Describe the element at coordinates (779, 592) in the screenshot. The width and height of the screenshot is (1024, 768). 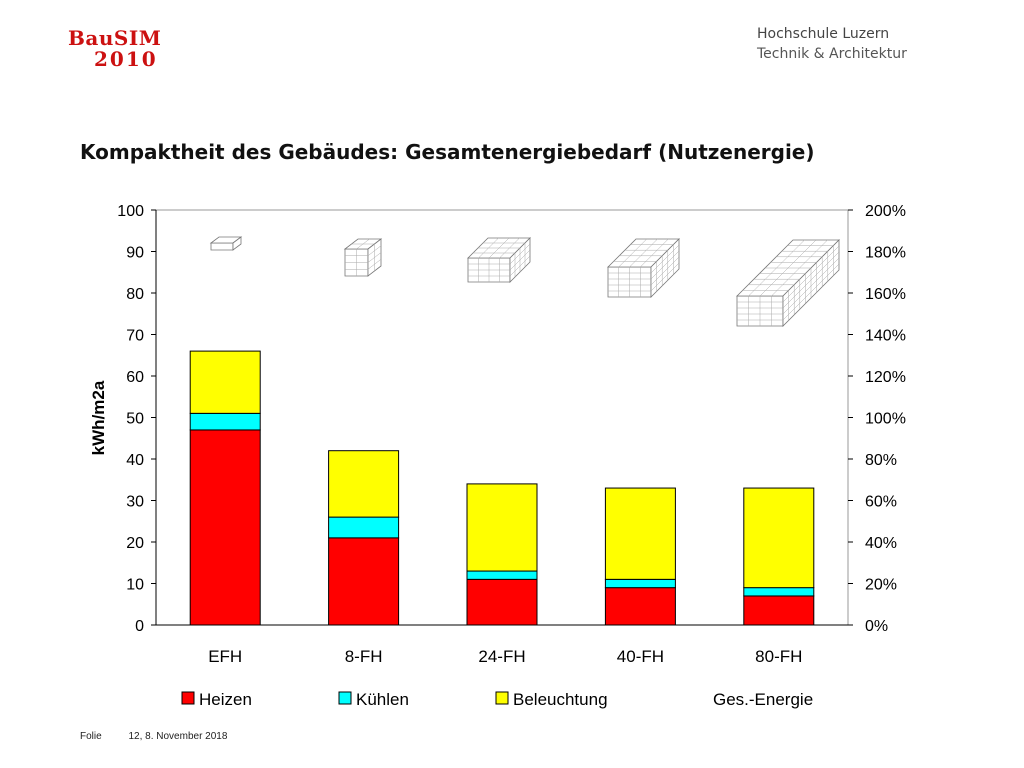
I see `bar-80-fh-kühlen` at that location.